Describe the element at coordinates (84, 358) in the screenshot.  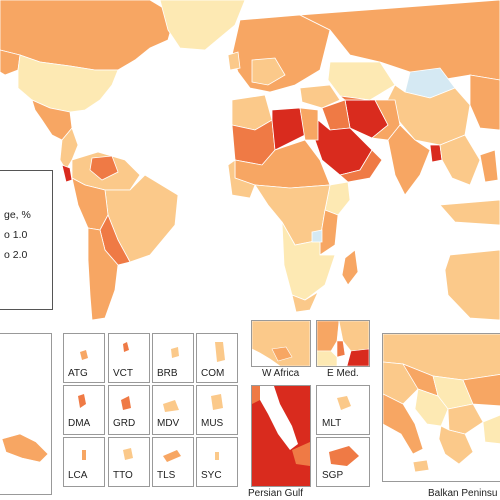
I see `inset-atg` at that location.